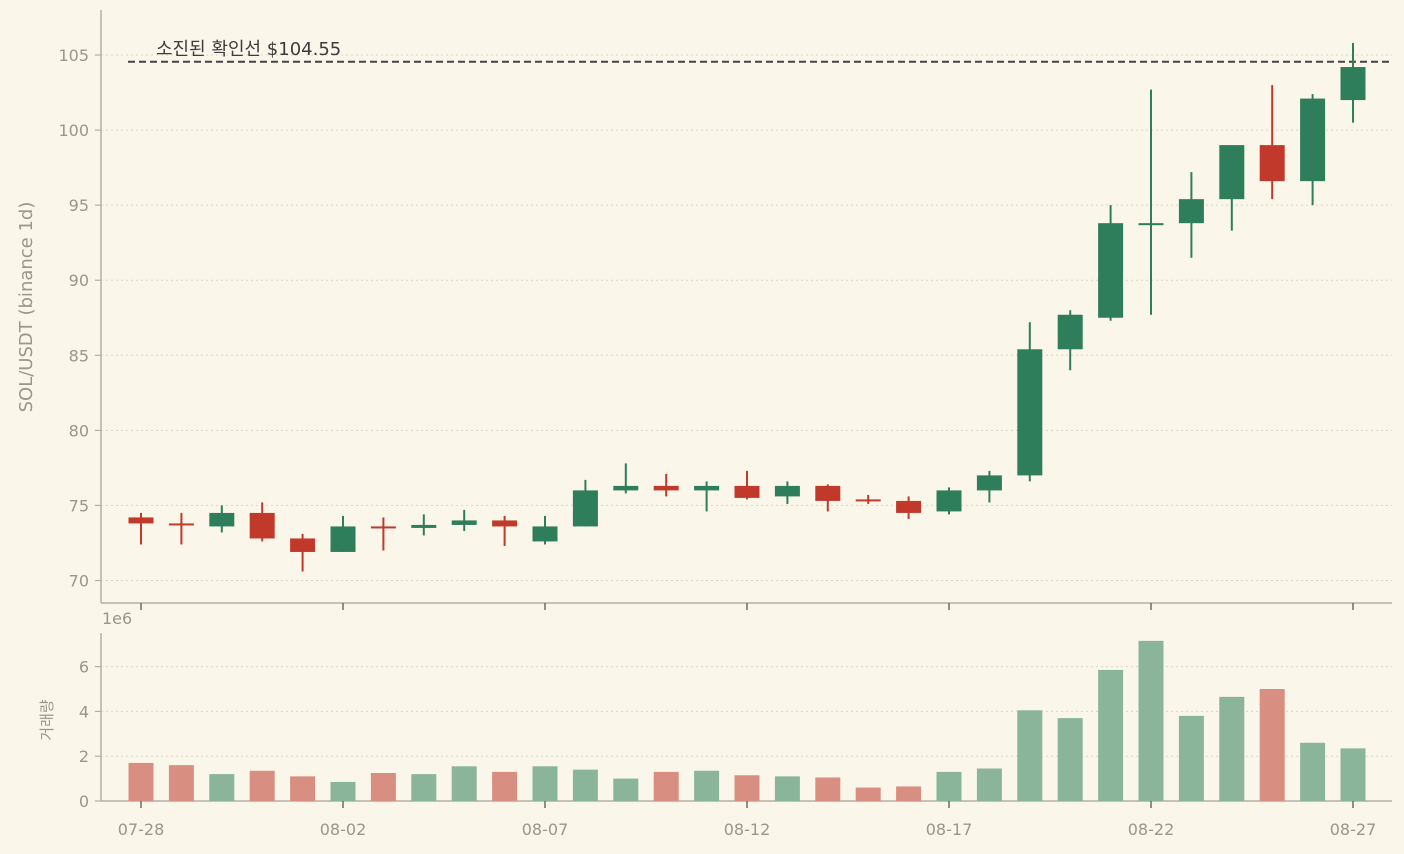  I want to click on price-ytick-label: 100, so click(73, 130).